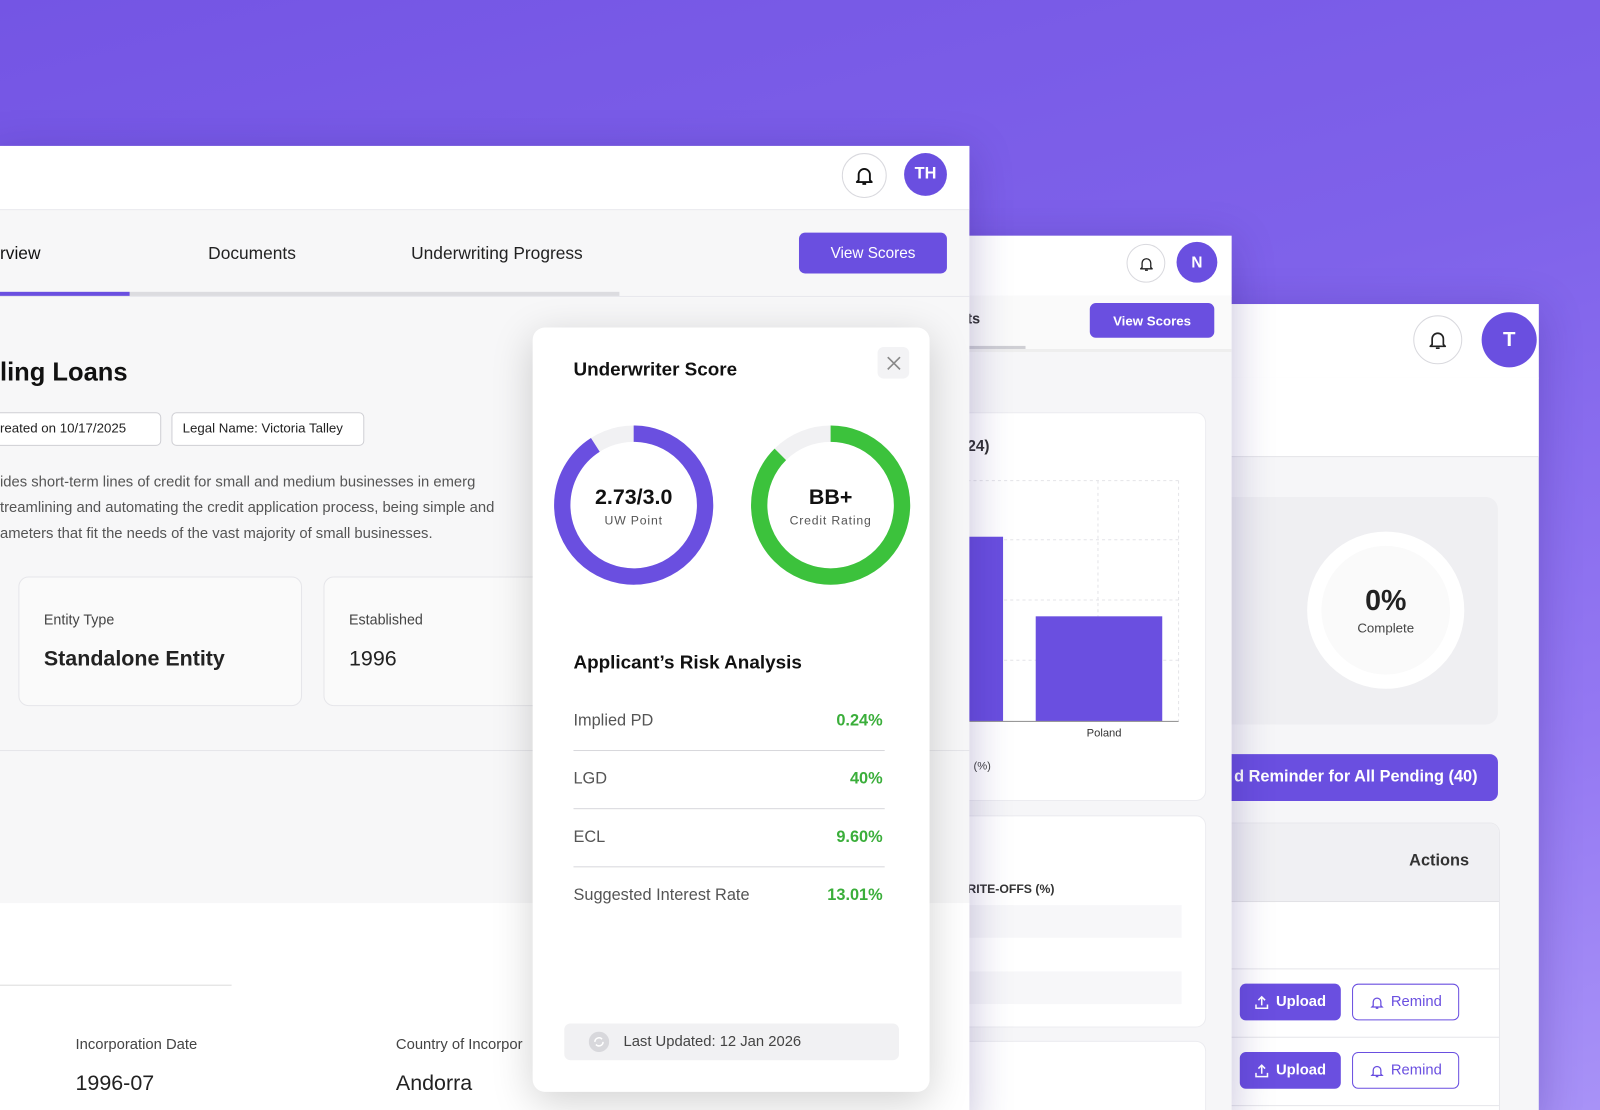 The width and height of the screenshot is (1600, 1110). Describe the element at coordinates (859, 837) in the screenshot. I see `risk-value: 9.60%` at that location.